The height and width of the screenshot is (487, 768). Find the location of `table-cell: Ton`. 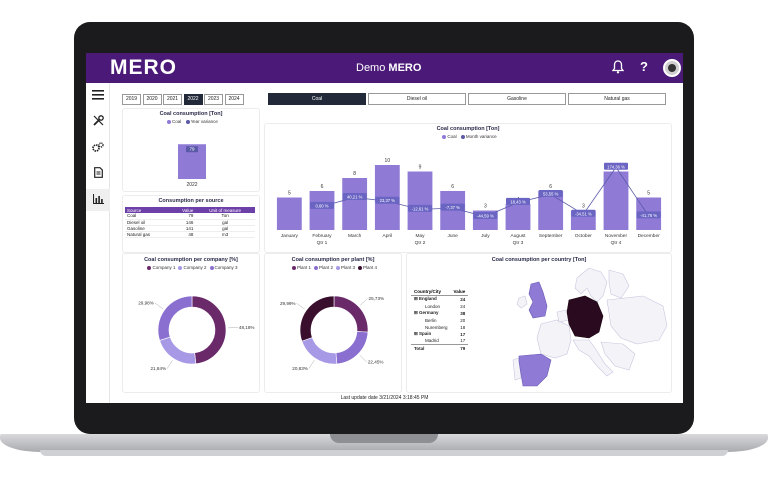

table-cell: Ton is located at coordinates (225, 216).